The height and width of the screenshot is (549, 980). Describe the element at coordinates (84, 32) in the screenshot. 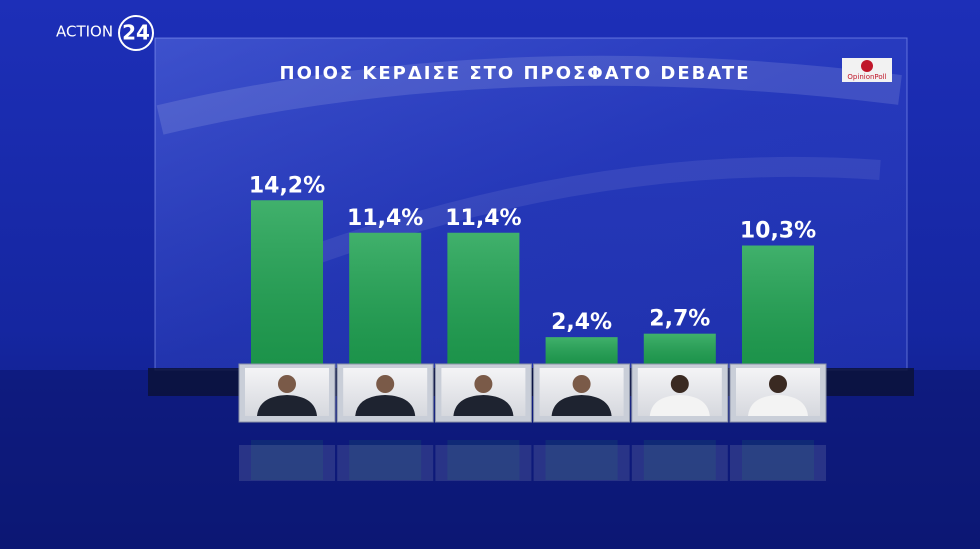

I see `channel-logo: ACTION` at that location.